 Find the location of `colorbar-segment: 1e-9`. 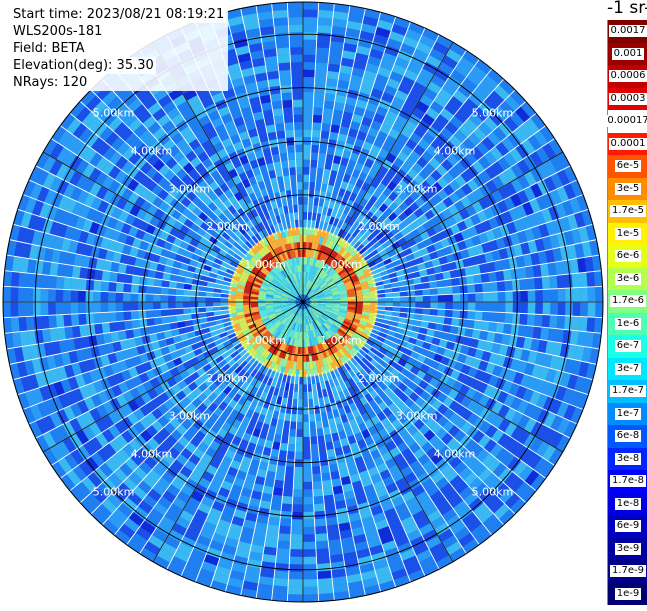

colorbar-segment: 1e-9 is located at coordinates (627, 594).